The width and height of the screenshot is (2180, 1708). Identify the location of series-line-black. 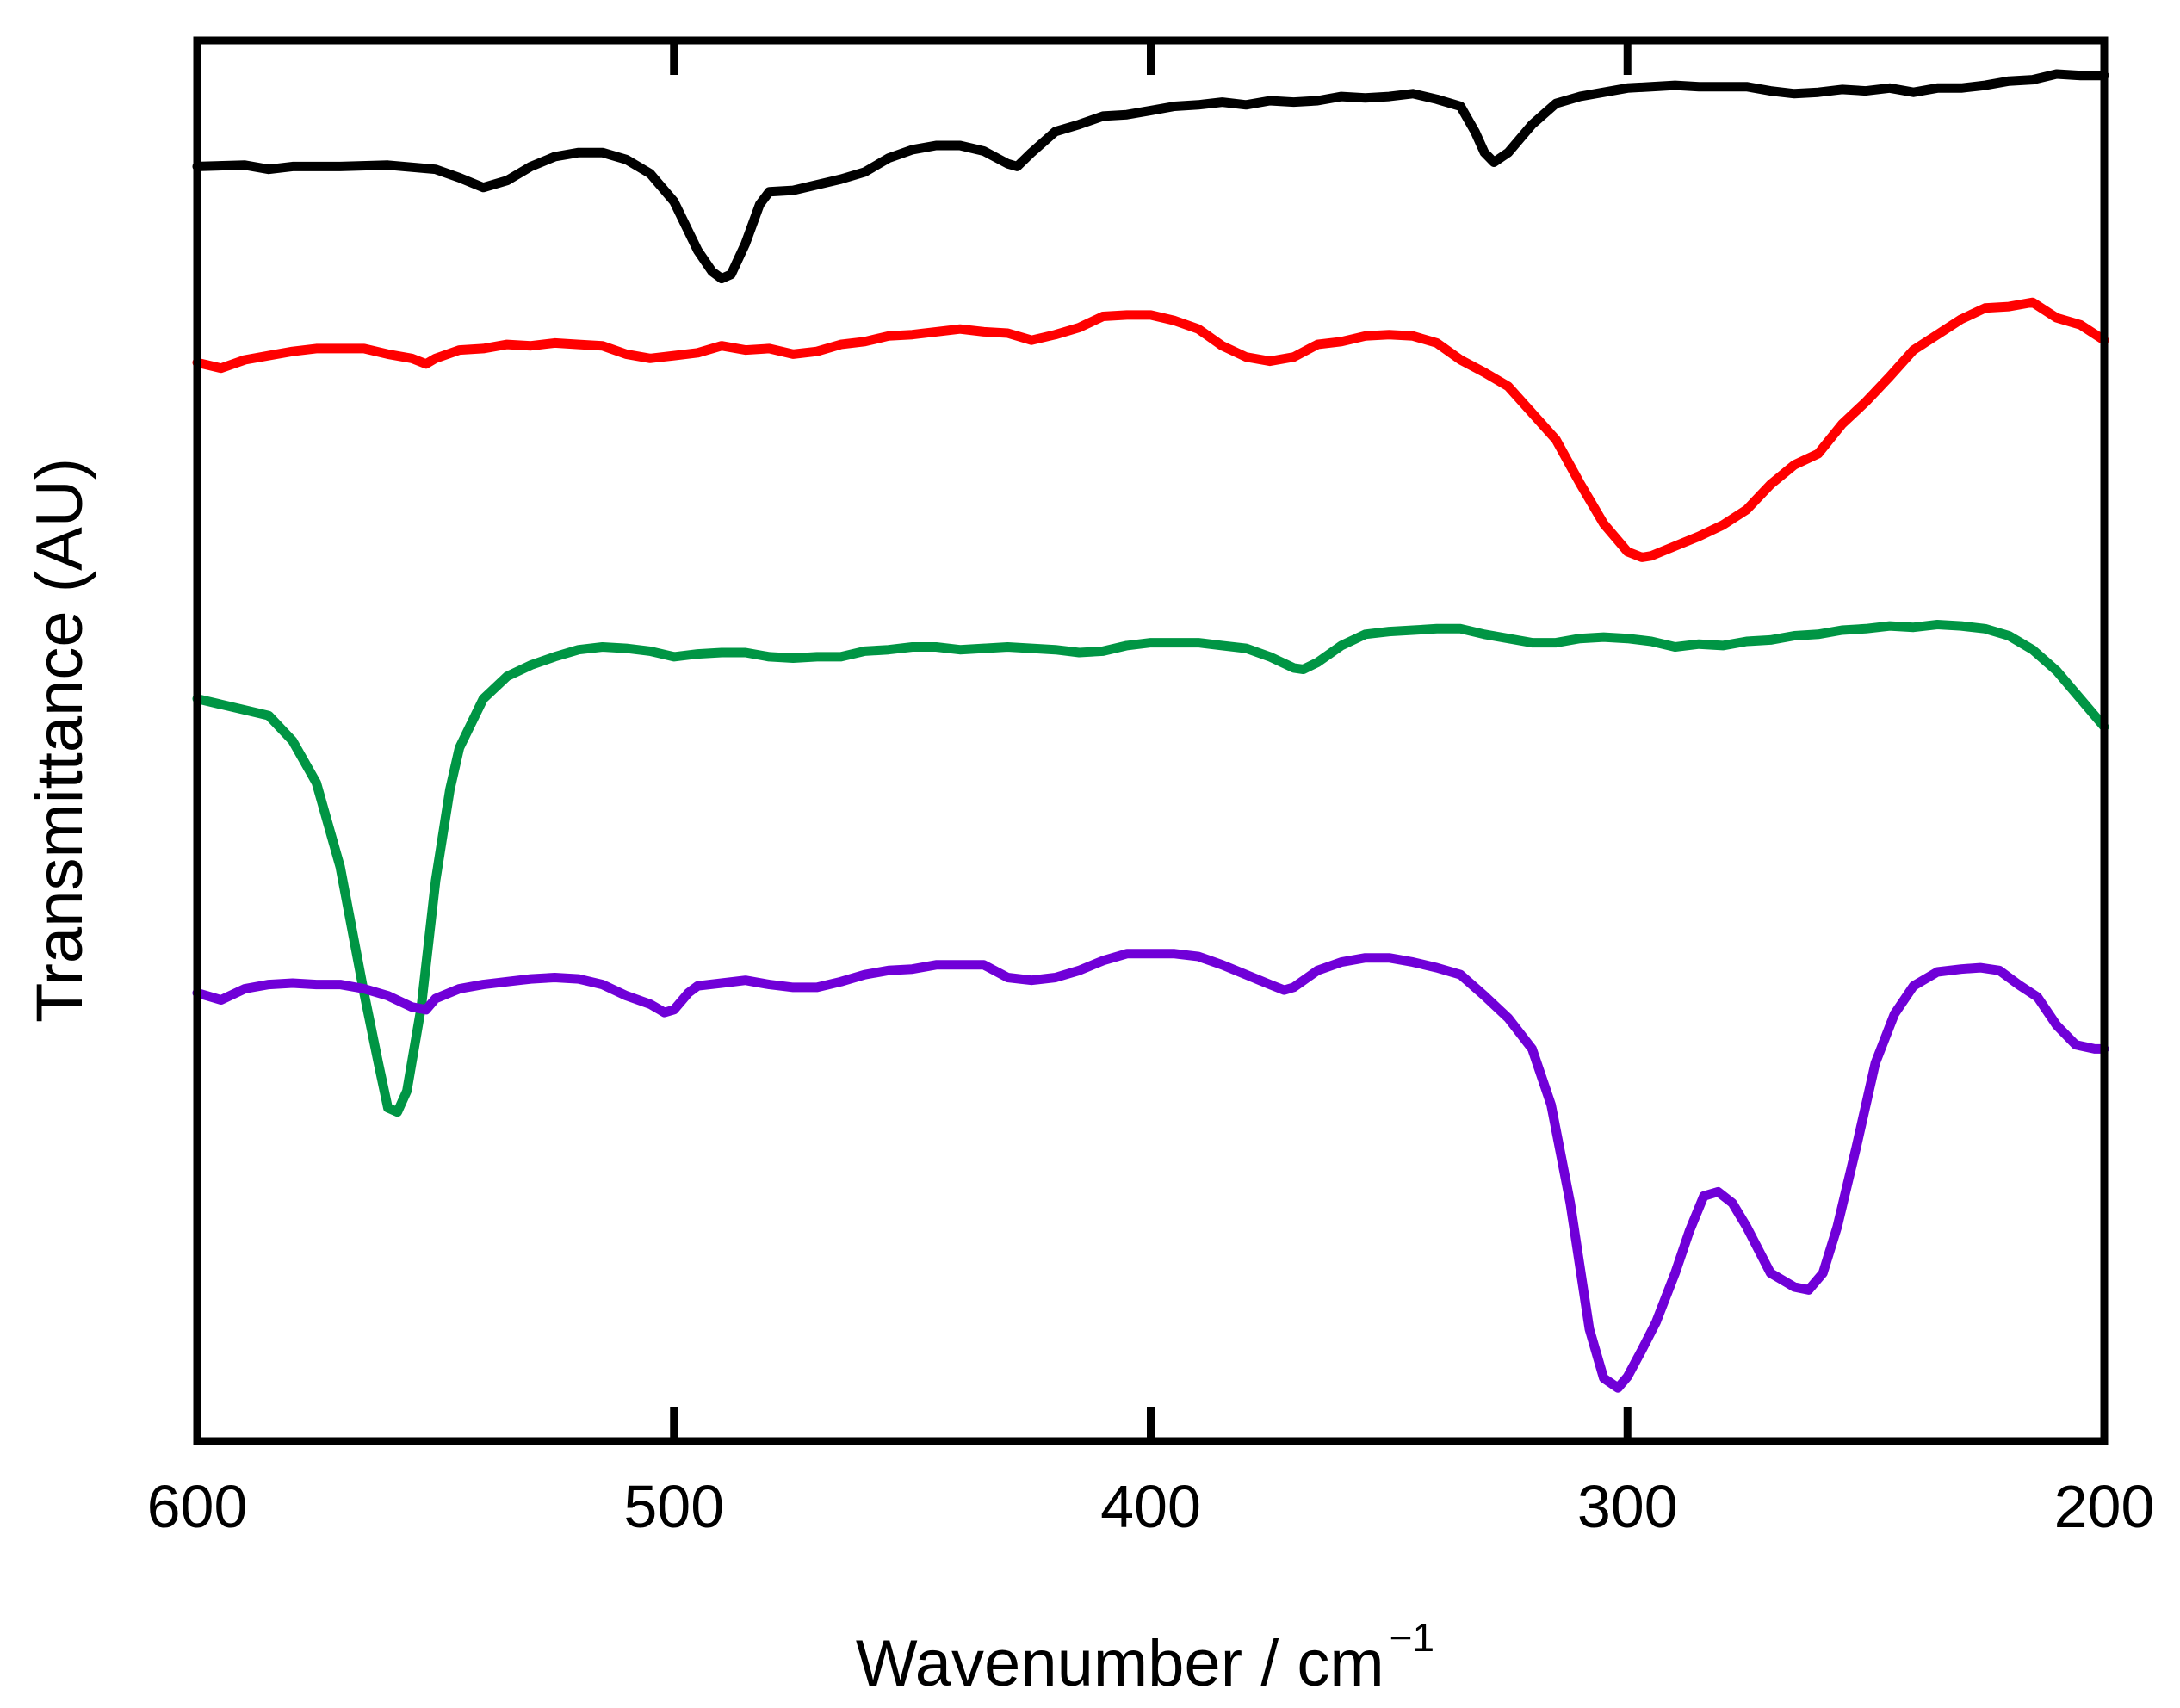
(1150, 176).